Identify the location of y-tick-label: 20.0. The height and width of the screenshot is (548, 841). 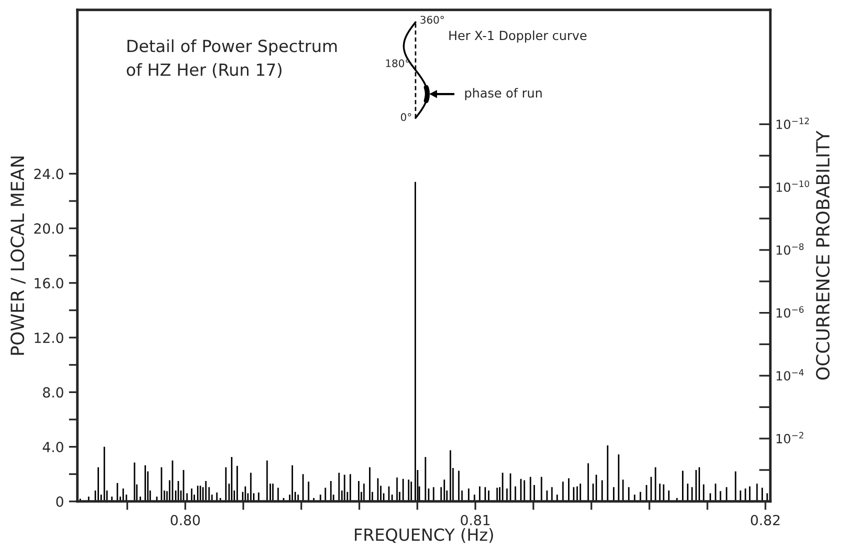
(49, 228).